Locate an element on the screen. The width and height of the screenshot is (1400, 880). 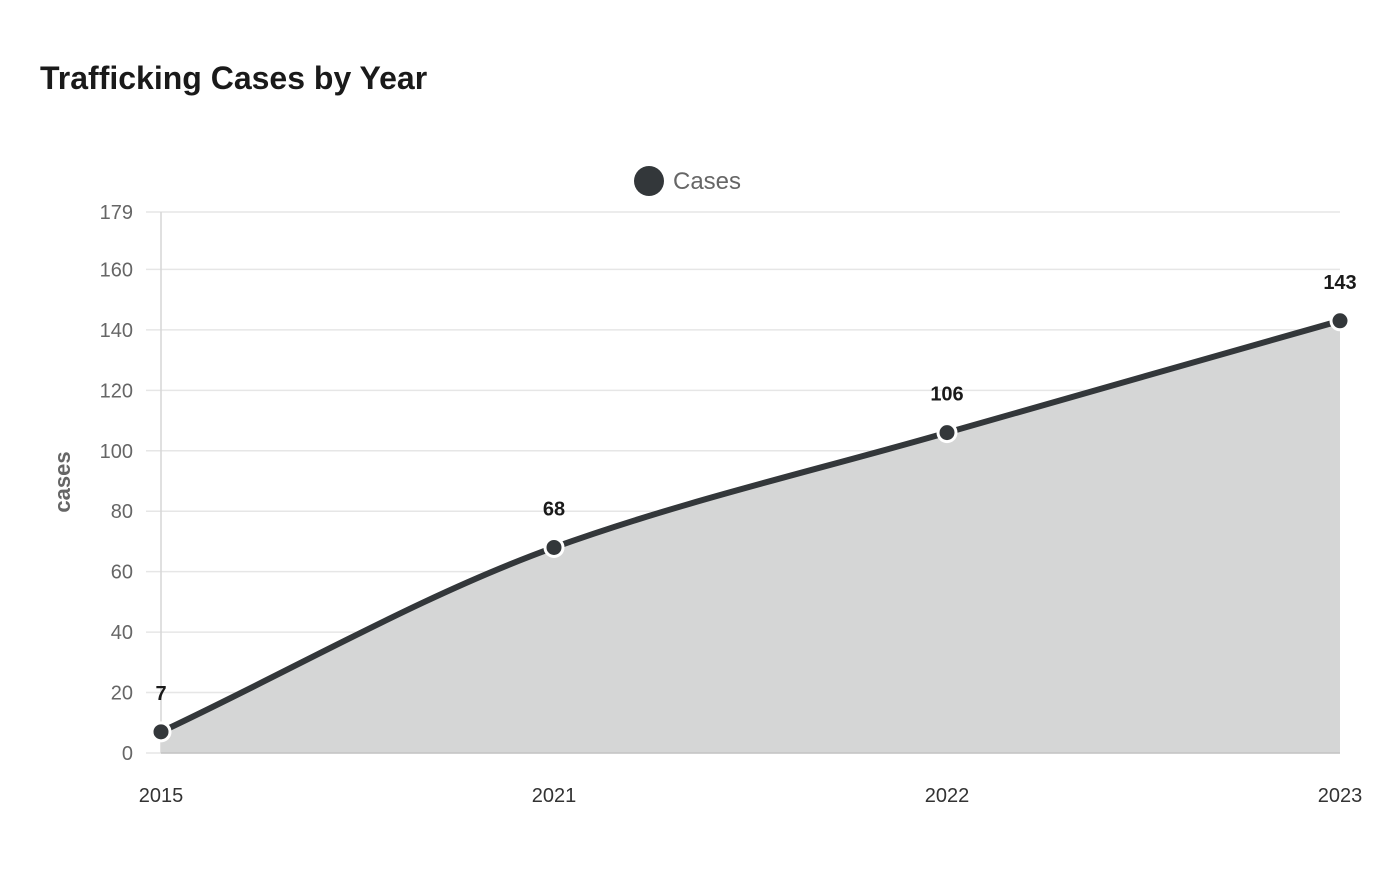
data-point-2023 is located at coordinates (1340, 321).